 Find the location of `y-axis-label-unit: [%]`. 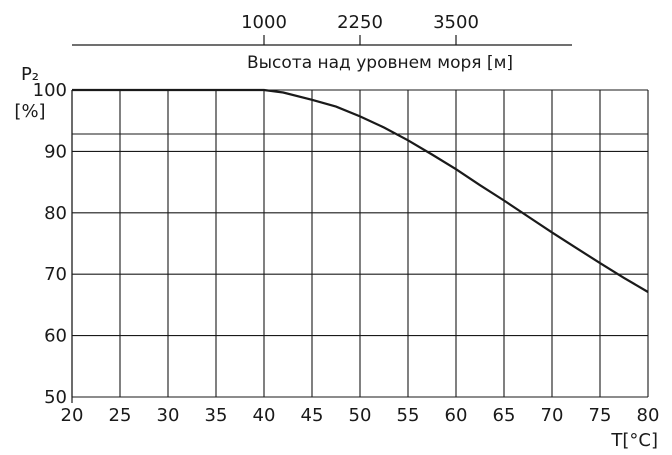

y-axis-label-unit: [%] is located at coordinates (29, 111).